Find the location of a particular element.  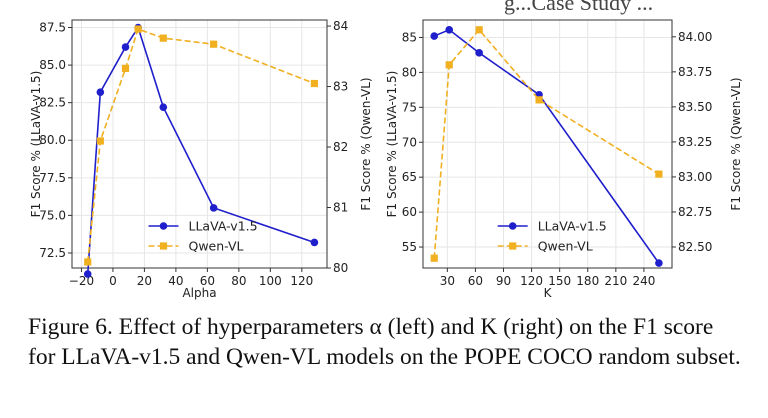

y-left-tick-label: 80.0 is located at coordinates (52, 140).